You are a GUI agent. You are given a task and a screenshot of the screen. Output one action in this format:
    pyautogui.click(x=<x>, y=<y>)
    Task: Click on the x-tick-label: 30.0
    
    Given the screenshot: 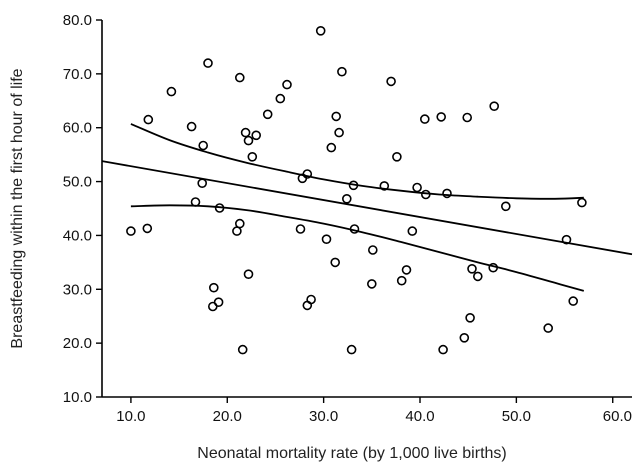 What is the action you would take?
    pyautogui.click(x=323, y=416)
    